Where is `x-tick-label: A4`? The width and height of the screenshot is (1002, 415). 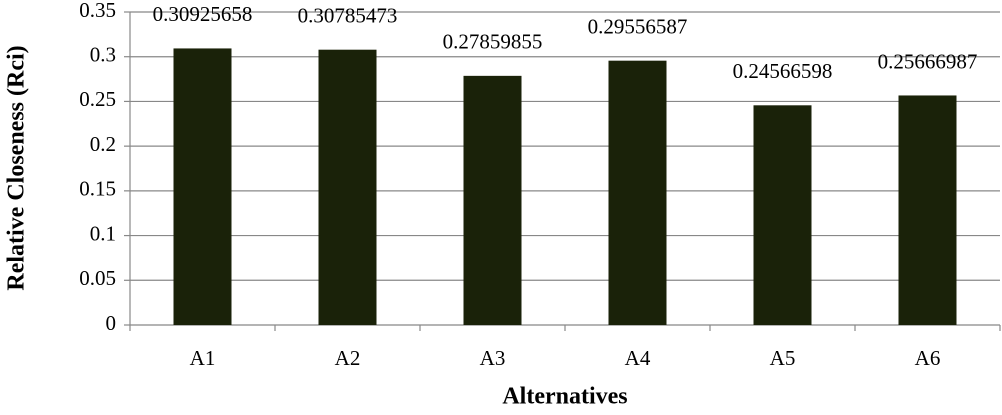 x-tick-label: A4 is located at coordinates (638, 358).